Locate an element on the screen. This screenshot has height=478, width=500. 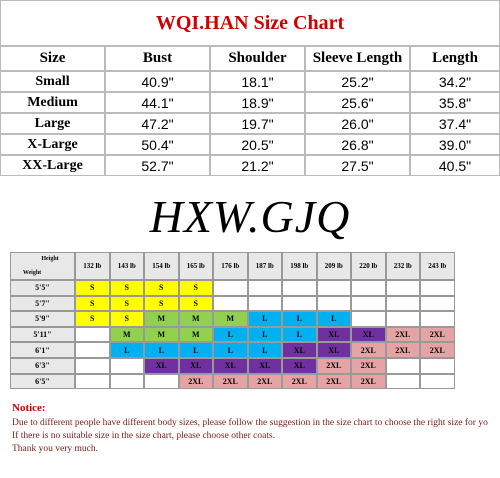
size-cell: Large is located at coordinates (52, 123).